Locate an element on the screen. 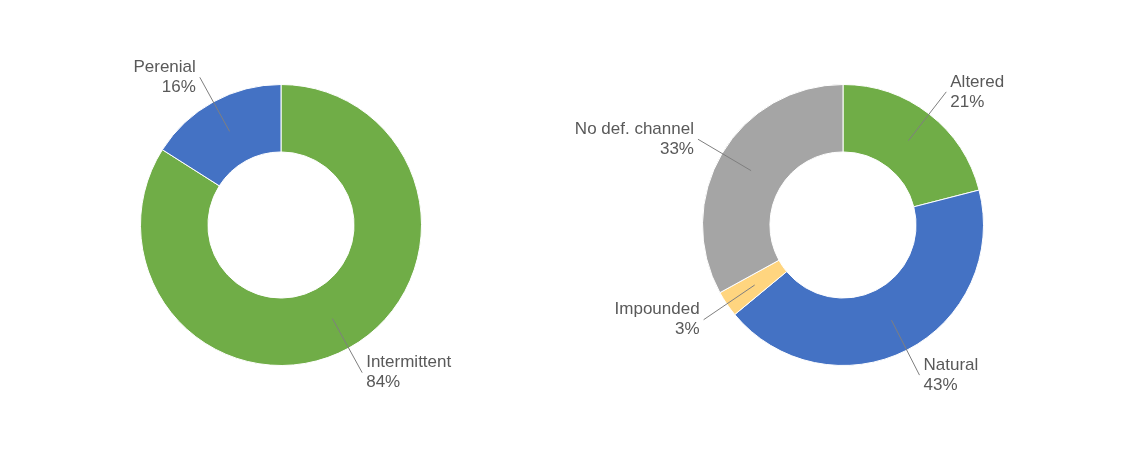 The width and height of the screenshot is (1125, 450). slice-label: Perenial is located at coordinates (164, 67).